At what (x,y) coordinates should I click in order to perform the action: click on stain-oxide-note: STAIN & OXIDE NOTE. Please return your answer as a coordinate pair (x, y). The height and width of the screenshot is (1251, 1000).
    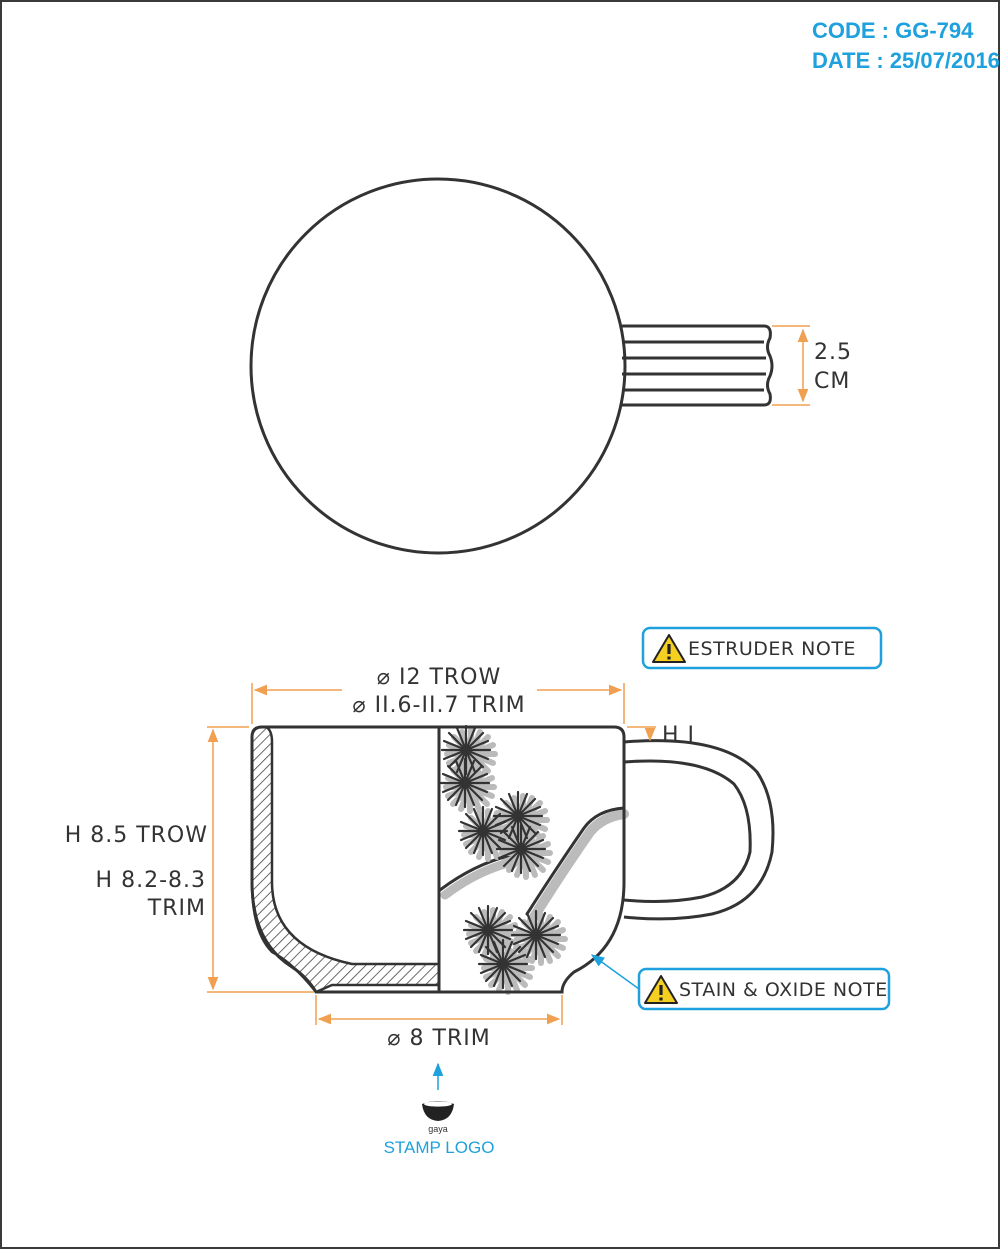
    Looking at the image, I should click on (740, 982).